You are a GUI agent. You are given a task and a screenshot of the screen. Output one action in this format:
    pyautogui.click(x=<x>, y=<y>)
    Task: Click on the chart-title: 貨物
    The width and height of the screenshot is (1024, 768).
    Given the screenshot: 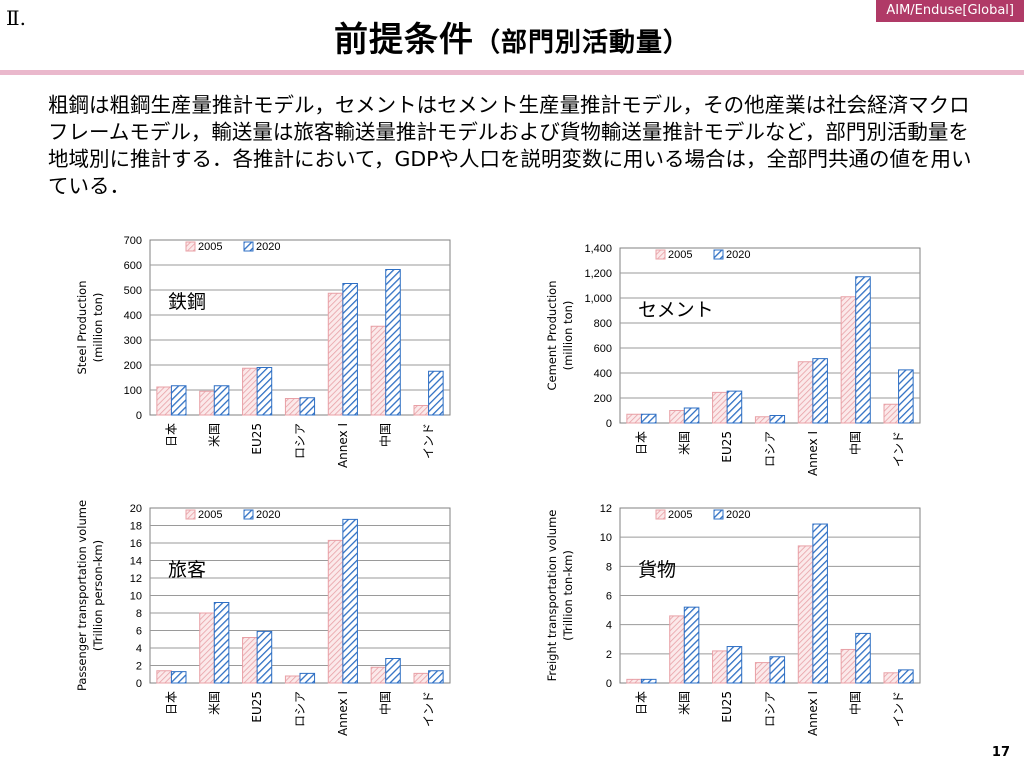 What is the action you would take?
    pyautogui.click(x=657, y=570)
    